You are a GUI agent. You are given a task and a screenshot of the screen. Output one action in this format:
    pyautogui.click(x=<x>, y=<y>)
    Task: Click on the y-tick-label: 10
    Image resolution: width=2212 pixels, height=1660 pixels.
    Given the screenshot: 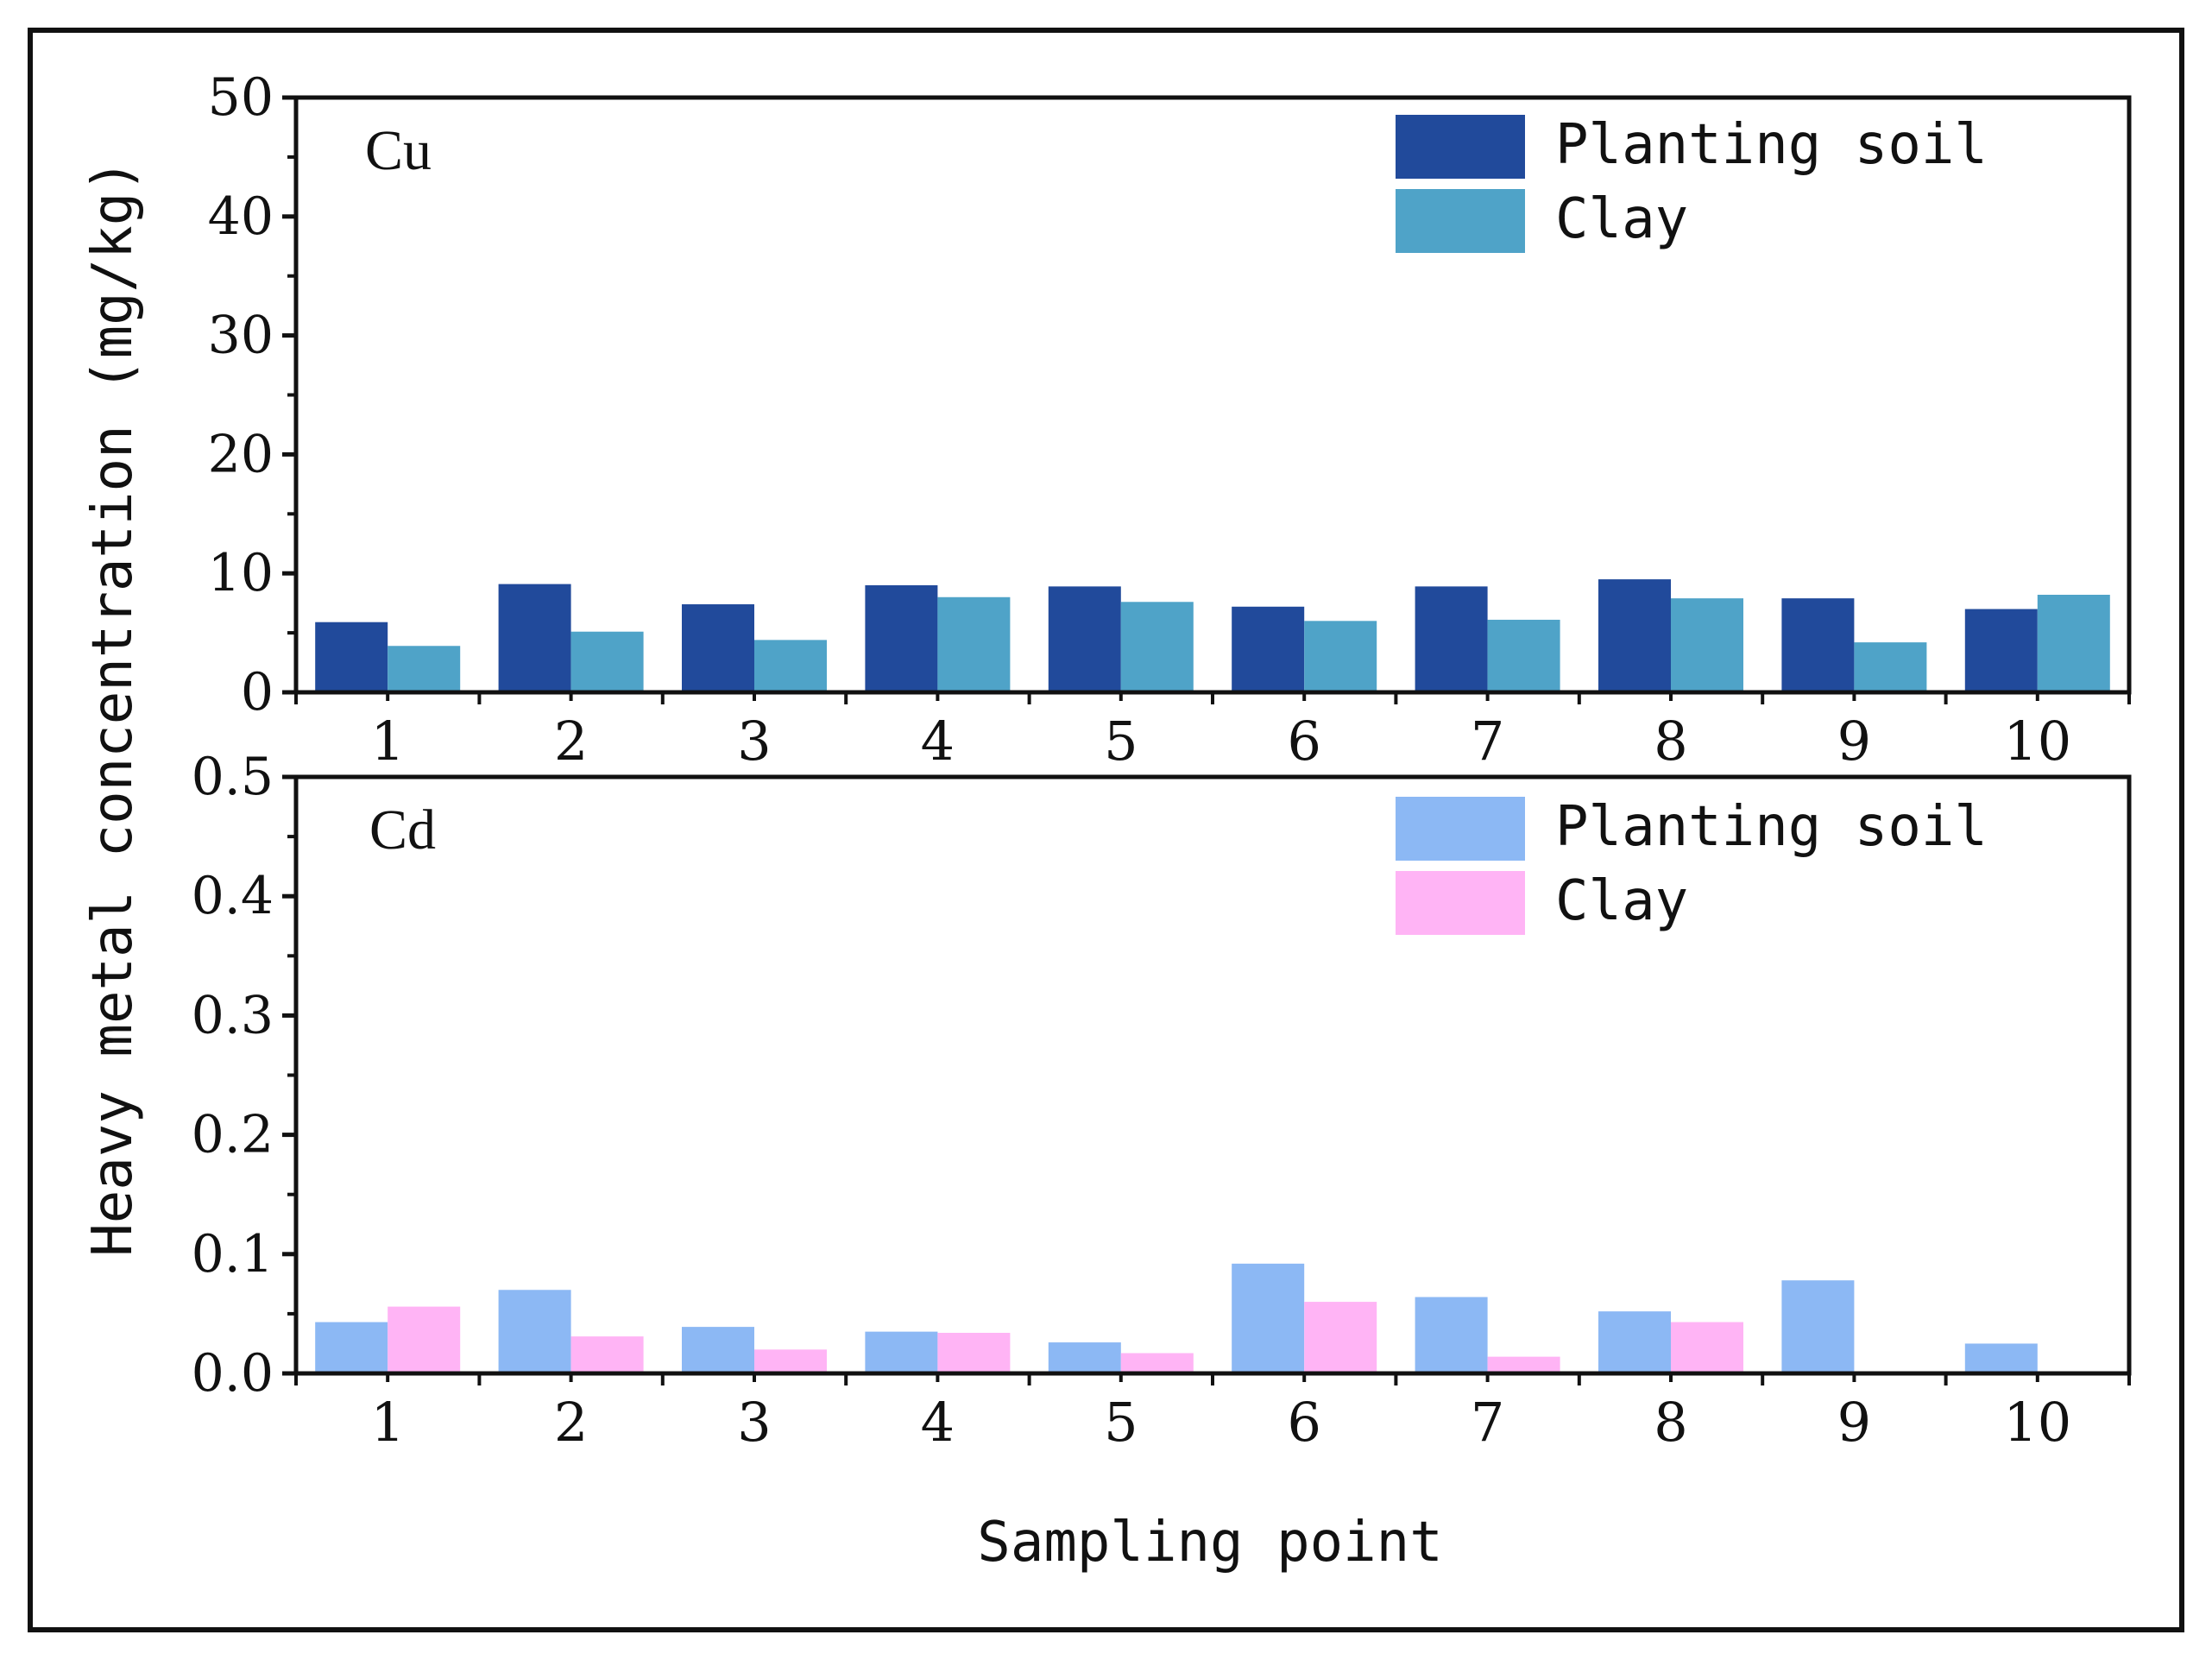 What is the action you would take?
    pyautogui.click(x=241, y=573)
    